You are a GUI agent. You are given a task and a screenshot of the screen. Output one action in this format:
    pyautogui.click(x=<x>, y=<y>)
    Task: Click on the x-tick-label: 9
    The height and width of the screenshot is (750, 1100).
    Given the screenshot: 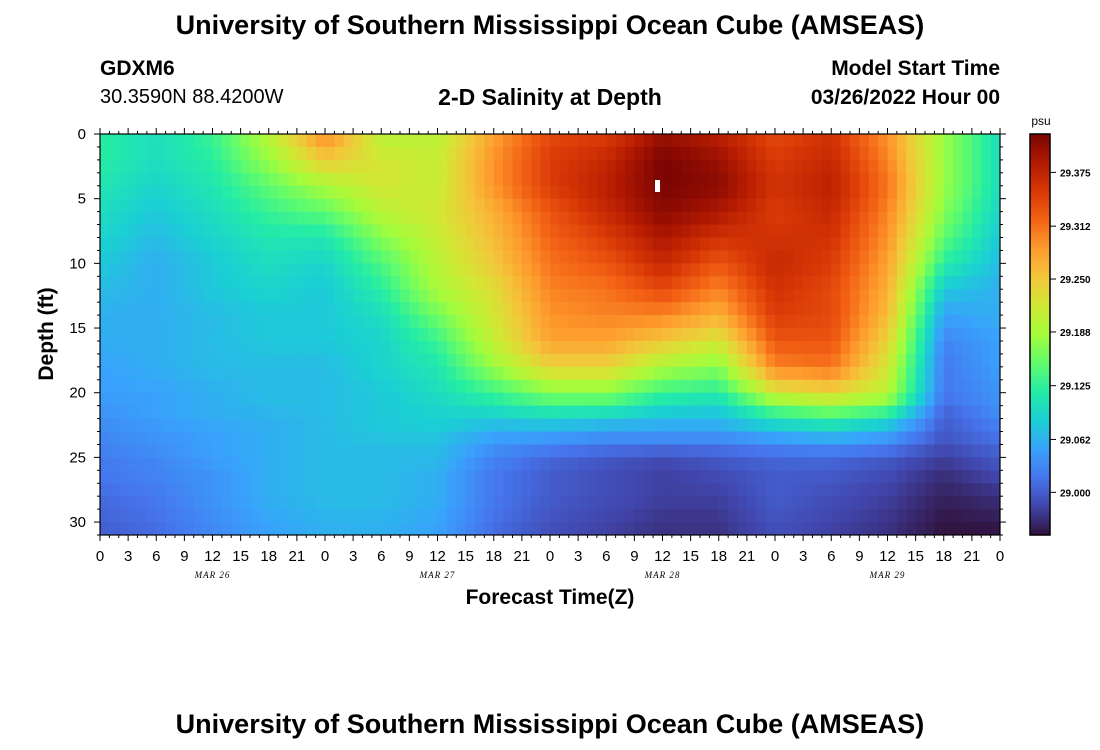 What is the action you would take?
    pyautogui.click(x=184, y=556)
    